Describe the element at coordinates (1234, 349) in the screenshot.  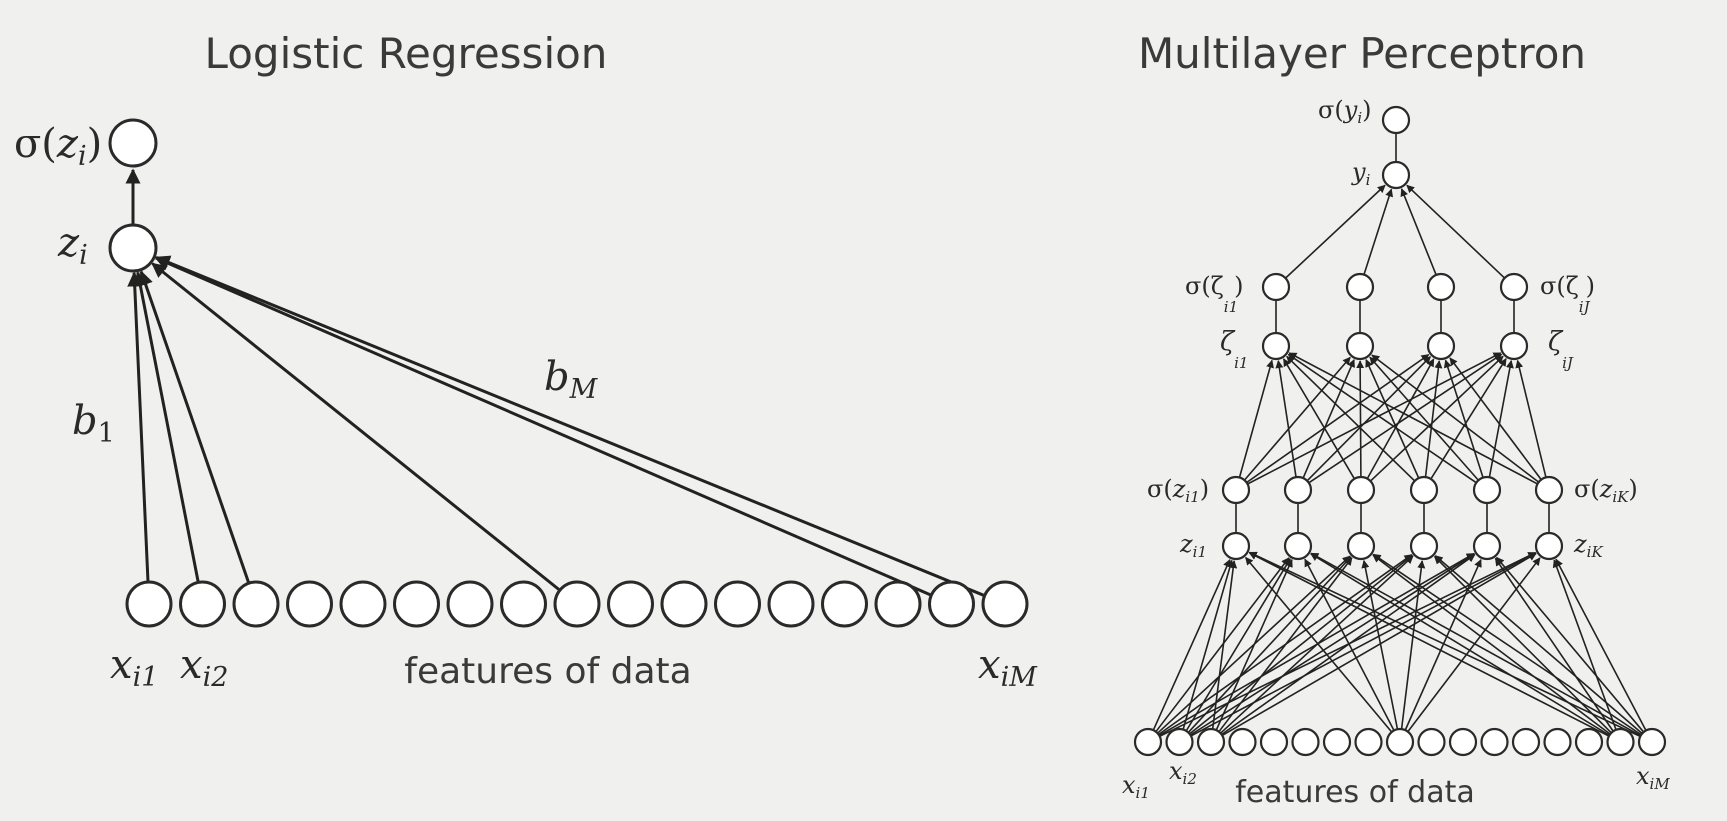
I see `mlp-zeta1-label: ζi1` at that location.